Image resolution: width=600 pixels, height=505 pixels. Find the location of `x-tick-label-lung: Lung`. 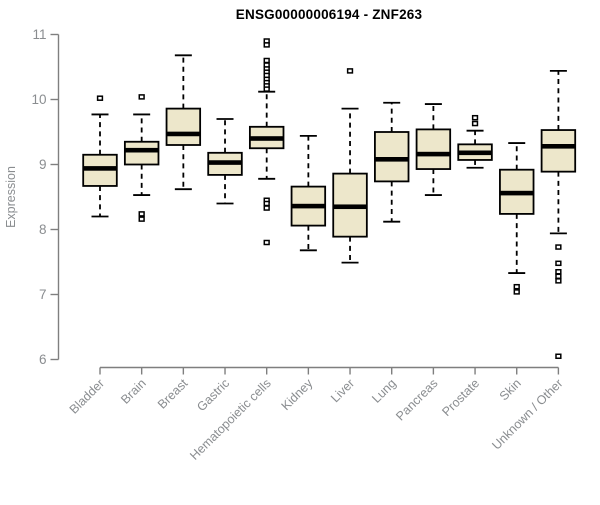

x-tick-label-lung: Lung is located at coordinates (384, 391).